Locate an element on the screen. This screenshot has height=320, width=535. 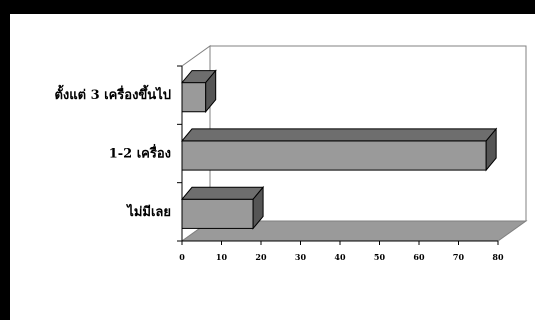
x-tick-label: 40 is located at coordinates (340, 257).